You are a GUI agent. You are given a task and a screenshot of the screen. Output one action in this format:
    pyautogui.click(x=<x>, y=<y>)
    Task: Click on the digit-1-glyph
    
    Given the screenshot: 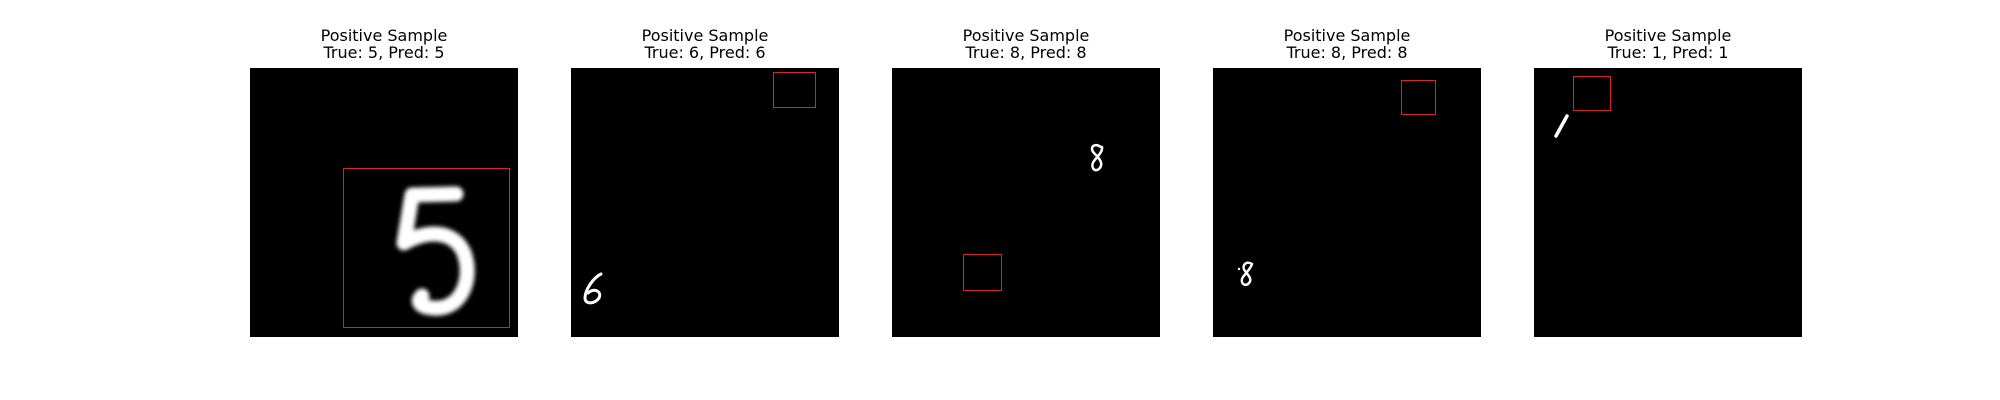 What is the action you would take?
    pyautogui.click(x=1561, y=126)
    